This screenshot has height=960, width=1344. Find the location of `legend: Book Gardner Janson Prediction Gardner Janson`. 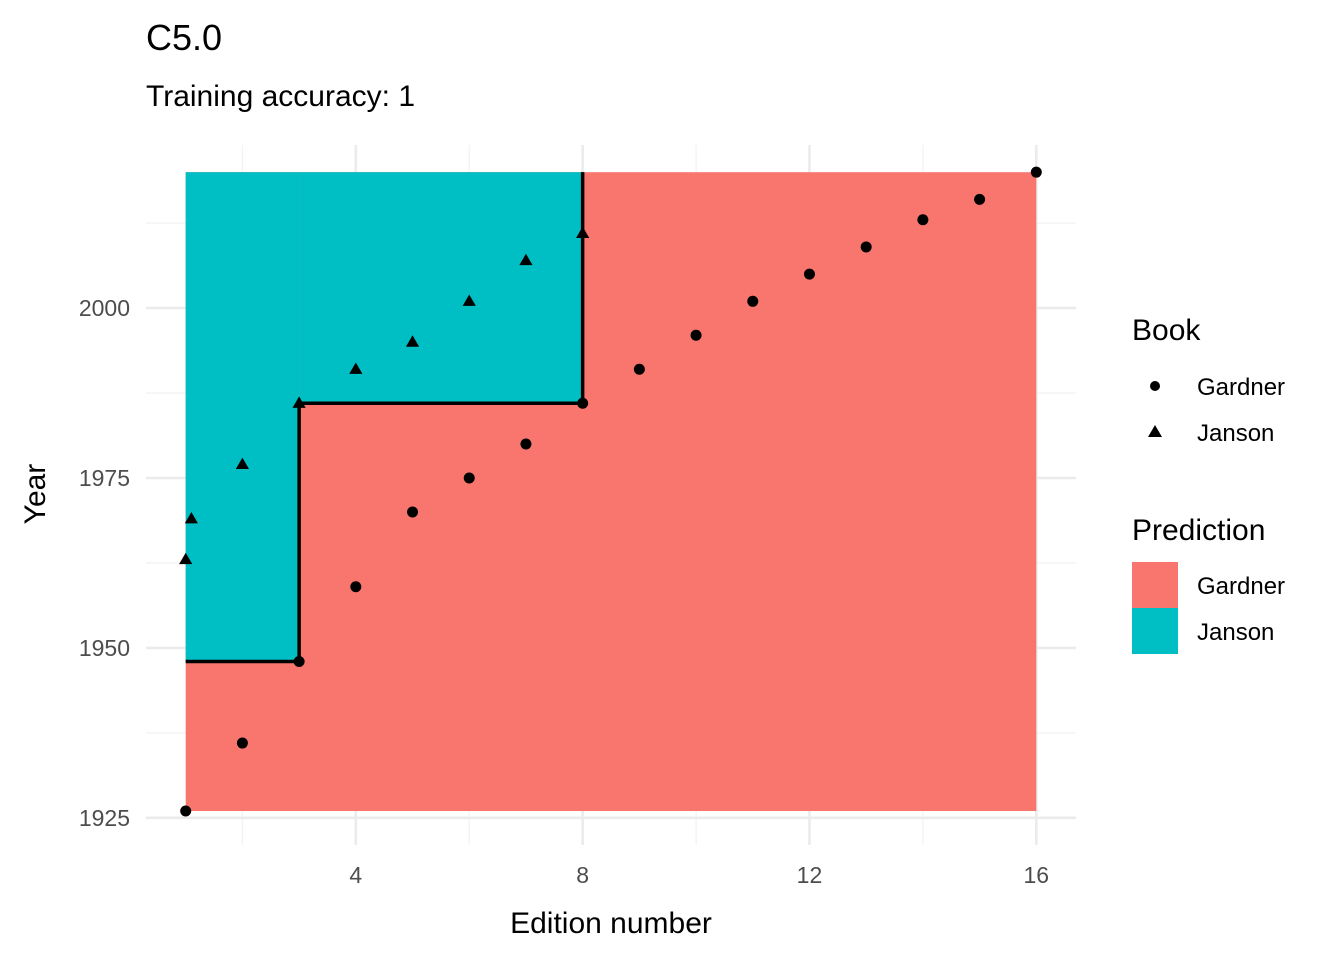

legend: Book Gardner Janson Prediction Gardner Janson is located at coordinates (1208, 484).